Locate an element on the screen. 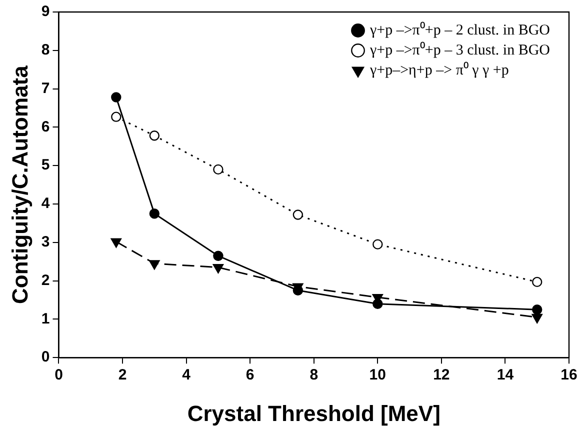 The height and width of the screenshot is (434, 587). x-tick-label: 8 is located at coordinates (314, 375).